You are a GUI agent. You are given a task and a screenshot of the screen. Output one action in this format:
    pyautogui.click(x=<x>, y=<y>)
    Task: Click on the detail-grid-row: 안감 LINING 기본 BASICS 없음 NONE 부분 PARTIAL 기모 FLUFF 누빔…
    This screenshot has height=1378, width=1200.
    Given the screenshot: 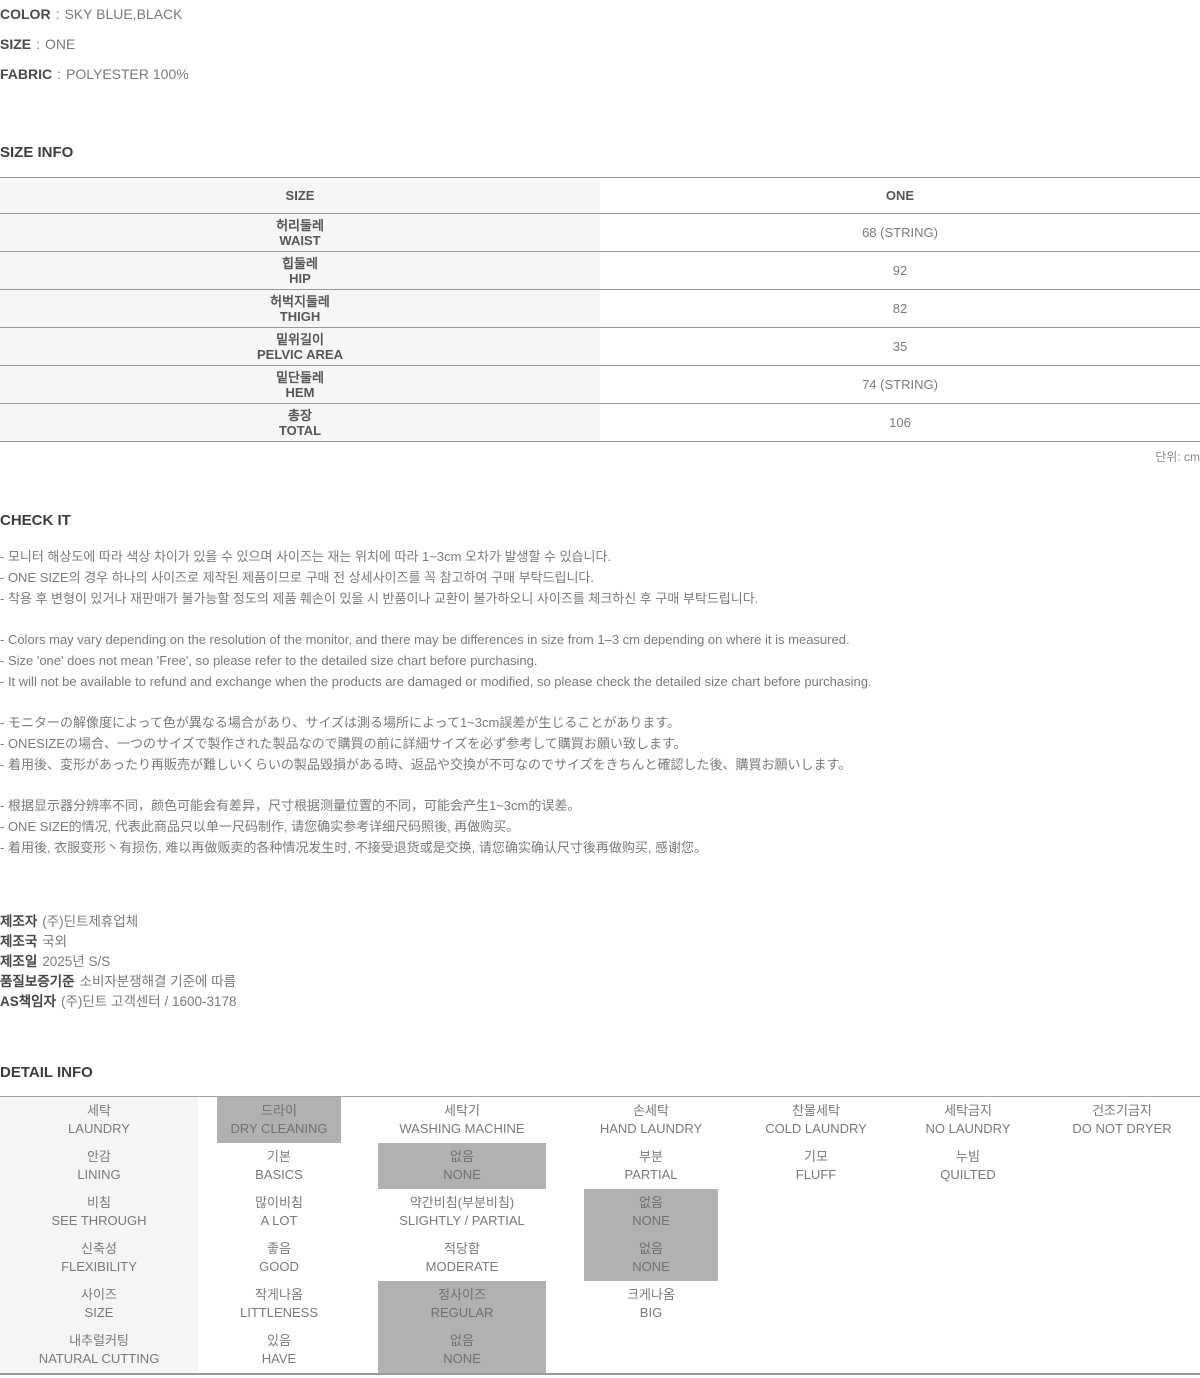 What is the action you would take?
    pyautogui.click(x=600, y=1166)
    